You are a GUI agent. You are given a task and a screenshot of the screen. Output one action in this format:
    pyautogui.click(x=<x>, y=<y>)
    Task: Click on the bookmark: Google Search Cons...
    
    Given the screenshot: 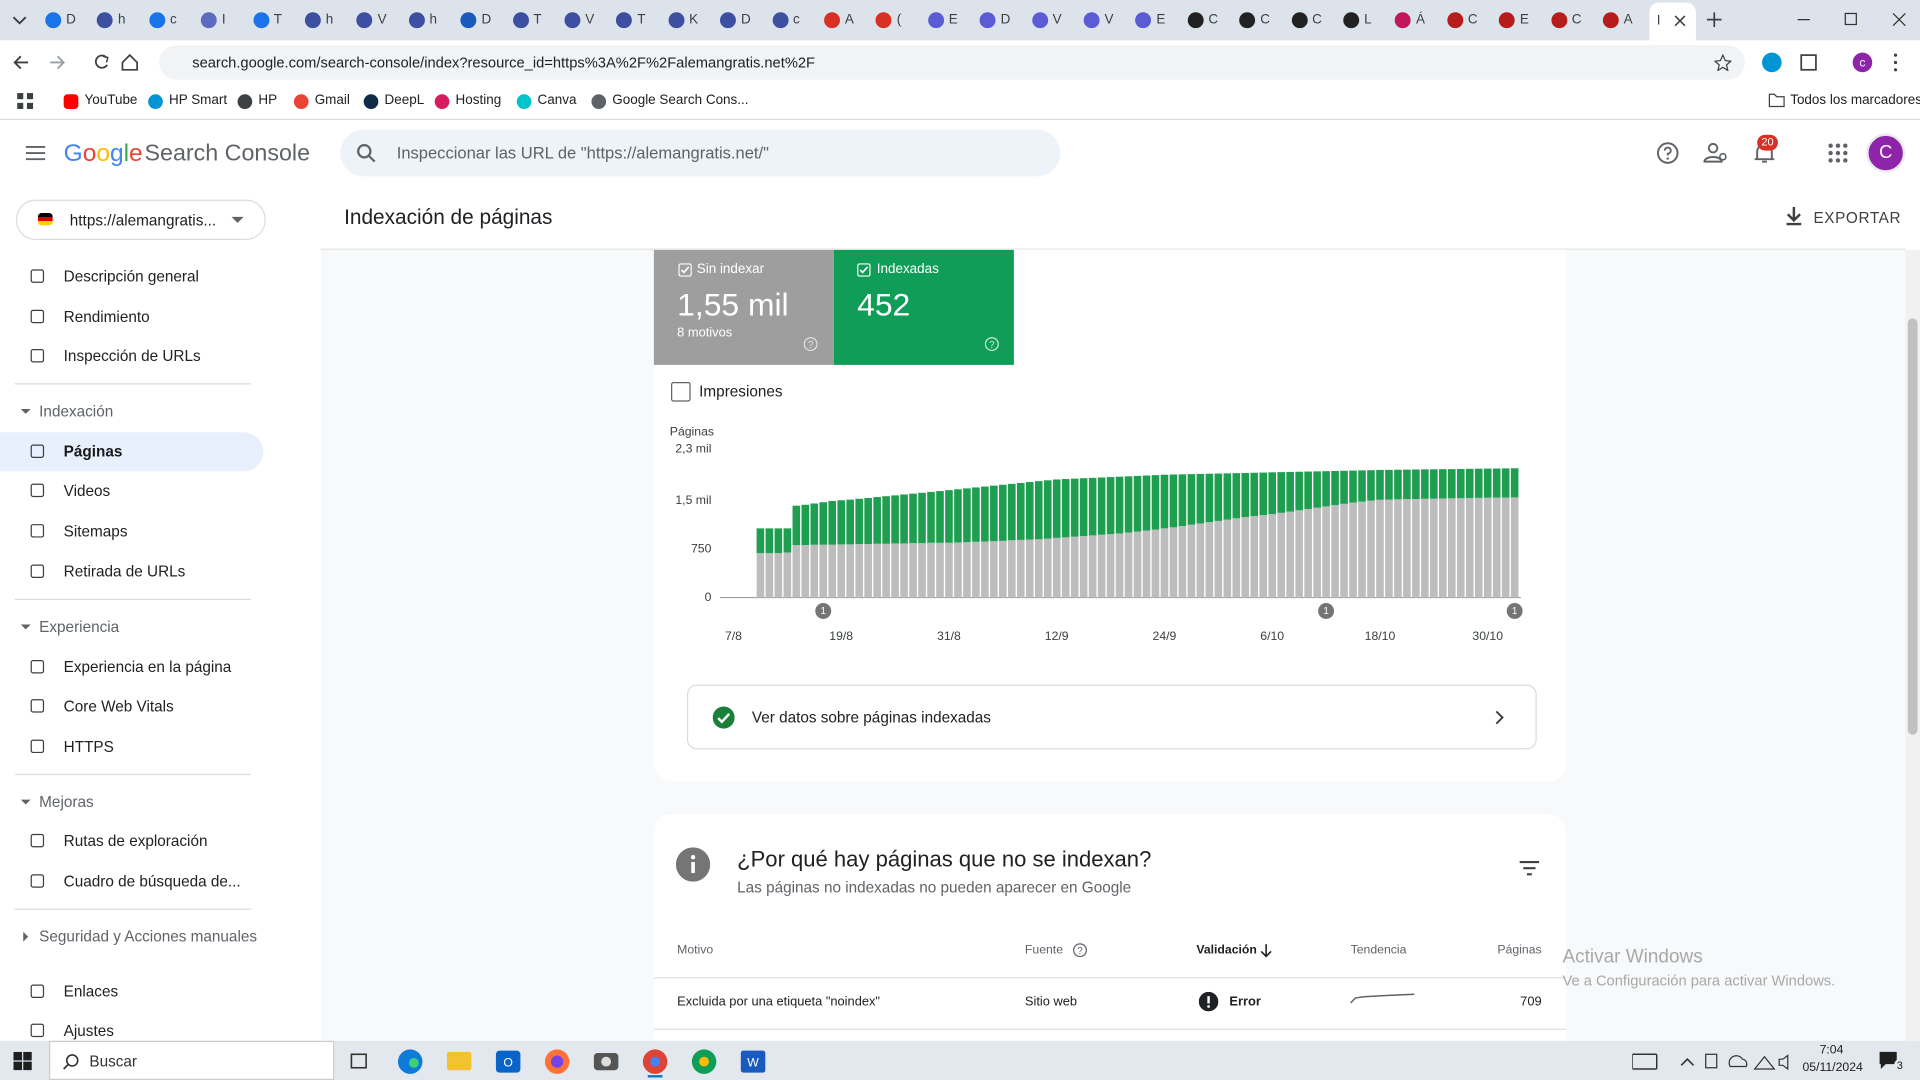 What is the action you would take?
    pyautogui.click(x=680, y=100)
    